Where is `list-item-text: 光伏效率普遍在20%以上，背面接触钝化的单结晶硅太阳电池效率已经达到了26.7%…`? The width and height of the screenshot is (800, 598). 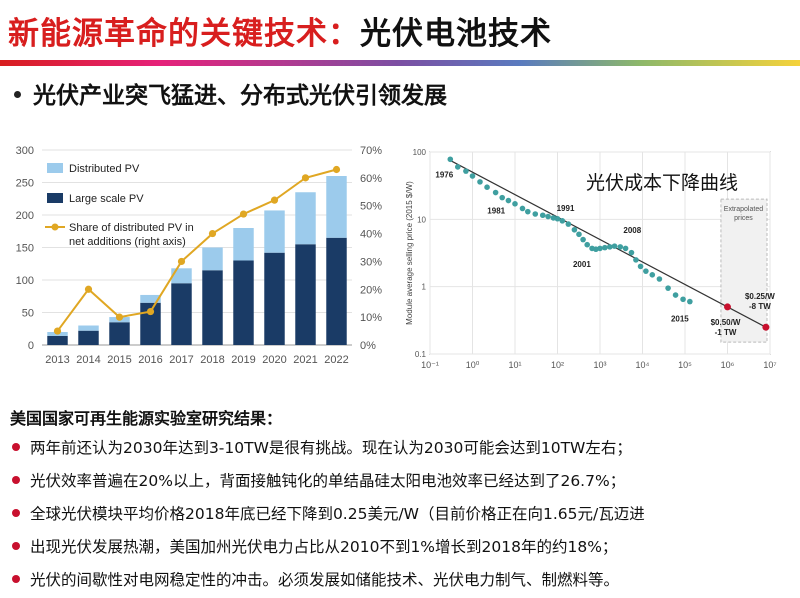 list-item-text: 光伏效率普遍在20%以上，背面接触钝化的单结晶硅太阳电池效率已经达到了26.7%… is located at coordinates (328, 481).